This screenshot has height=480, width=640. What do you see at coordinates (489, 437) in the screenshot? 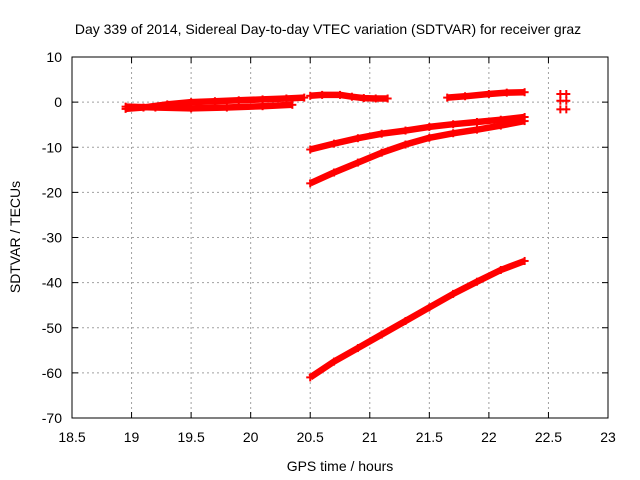
I see `x-tick-label: 22` at bounding box center [489, 437].